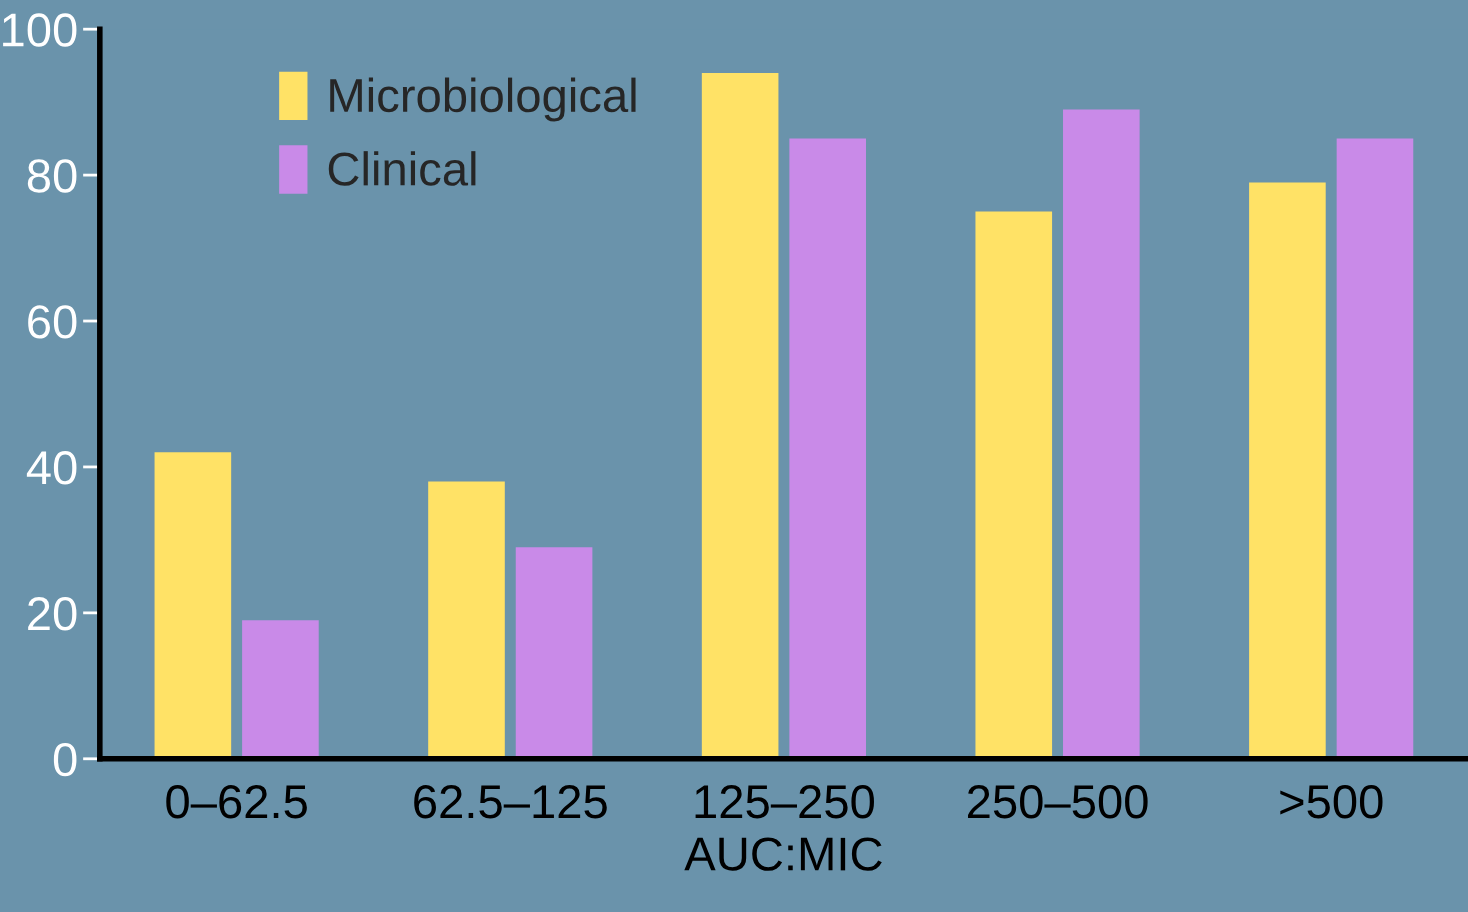 The width and height of the screenshot is (1468, 912). I want to click on x-tick-label: 0–62.5, so click(236, 802).